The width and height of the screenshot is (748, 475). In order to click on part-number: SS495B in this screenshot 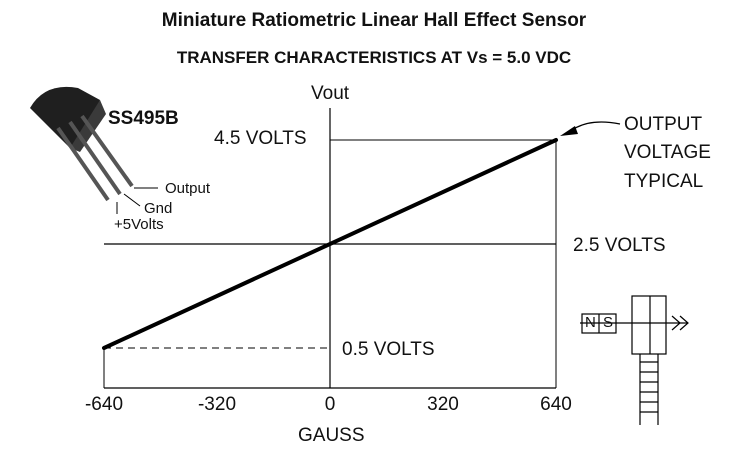, I will do `click(143, 118)`.